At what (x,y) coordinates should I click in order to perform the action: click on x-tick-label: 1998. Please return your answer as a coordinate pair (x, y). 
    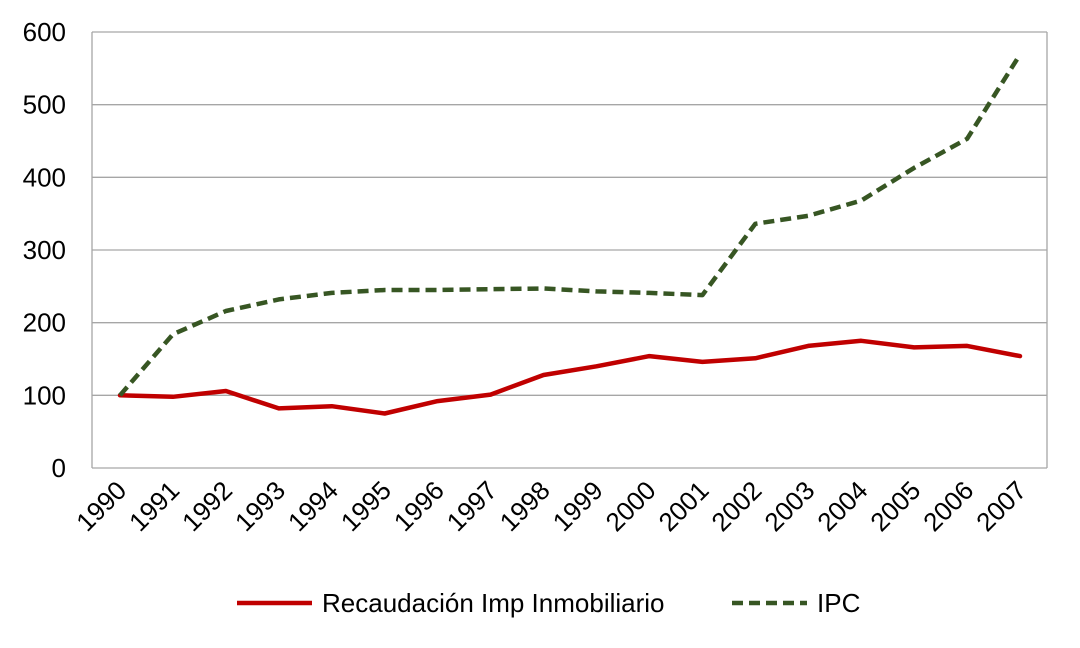
    Looking at the image, I should click on (525, 506).